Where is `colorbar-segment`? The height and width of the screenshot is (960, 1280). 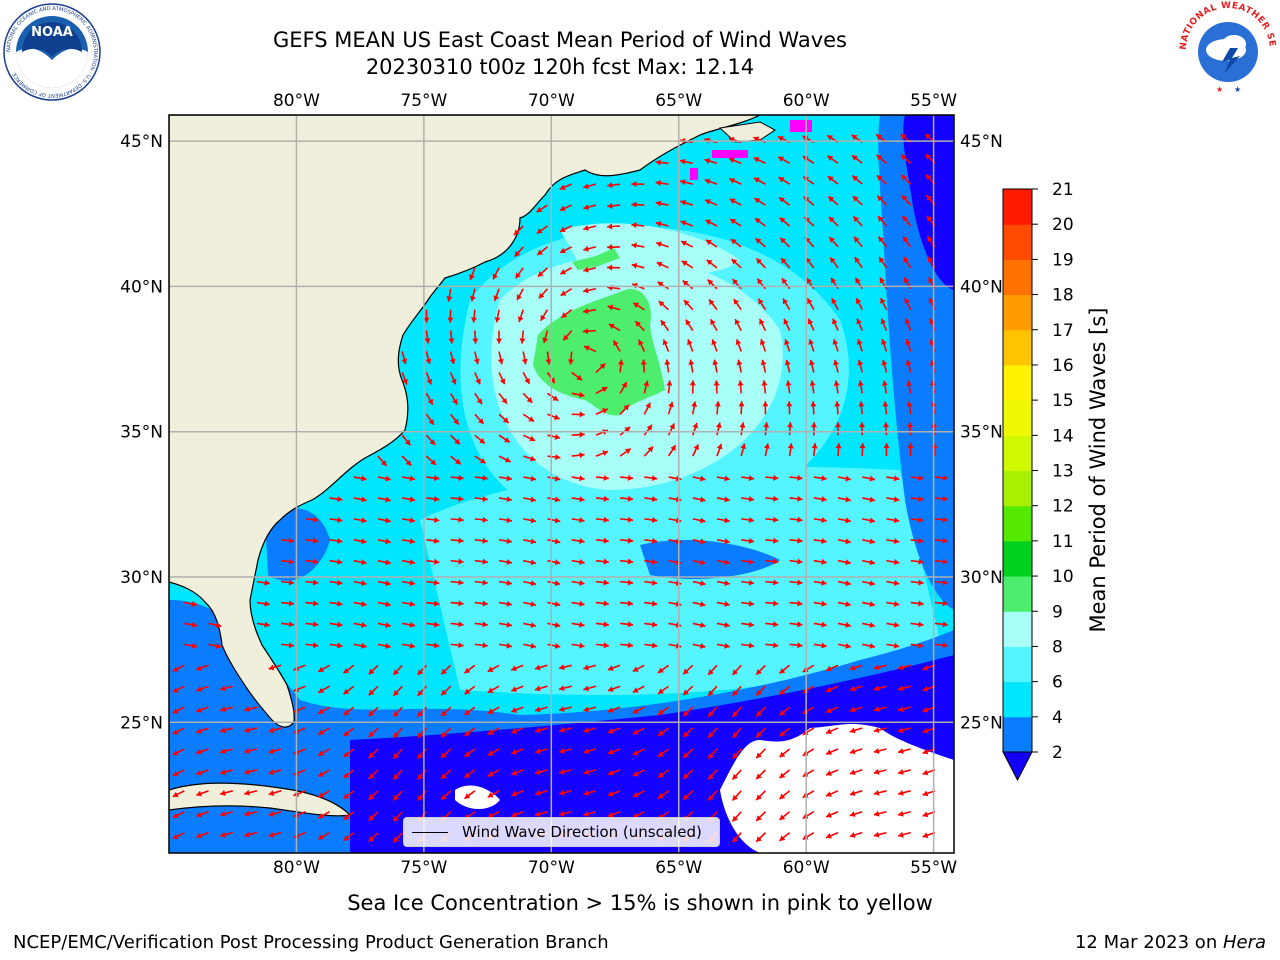
colorbar-segment is located at coordinates (1017, 699).